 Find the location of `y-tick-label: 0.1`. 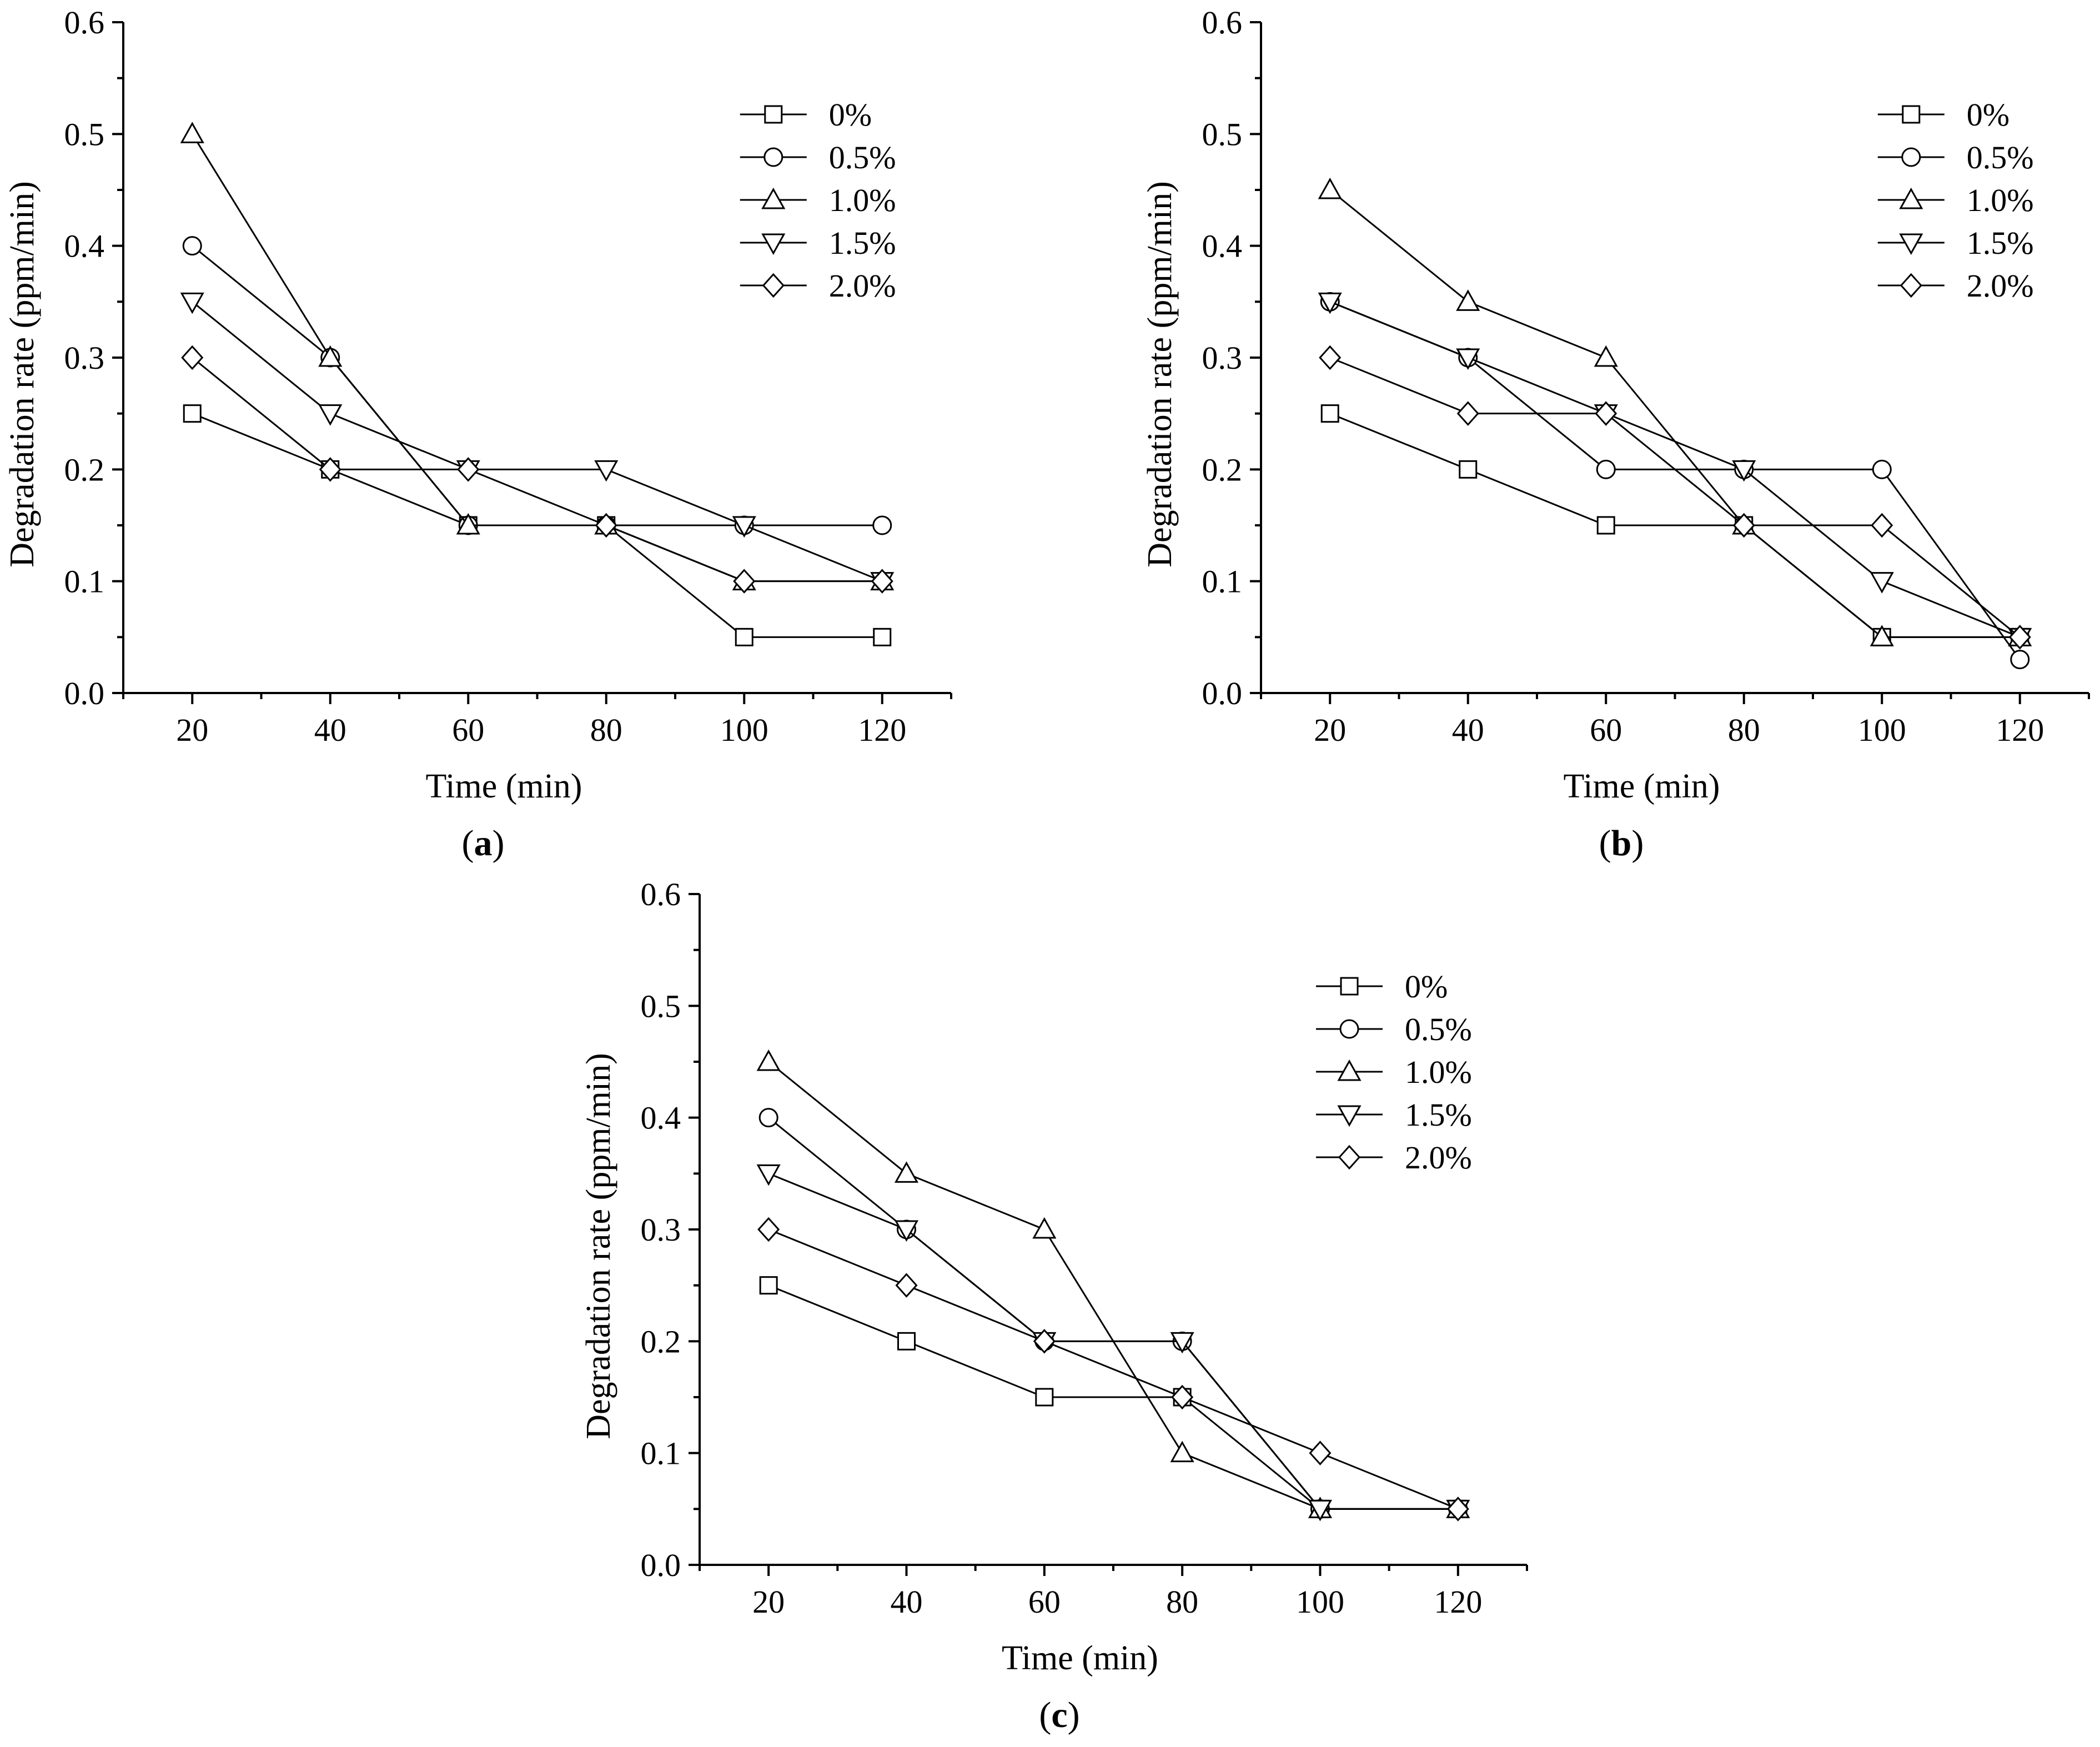

y-tick-label: 0.1 is located at coordinates (84, 582).